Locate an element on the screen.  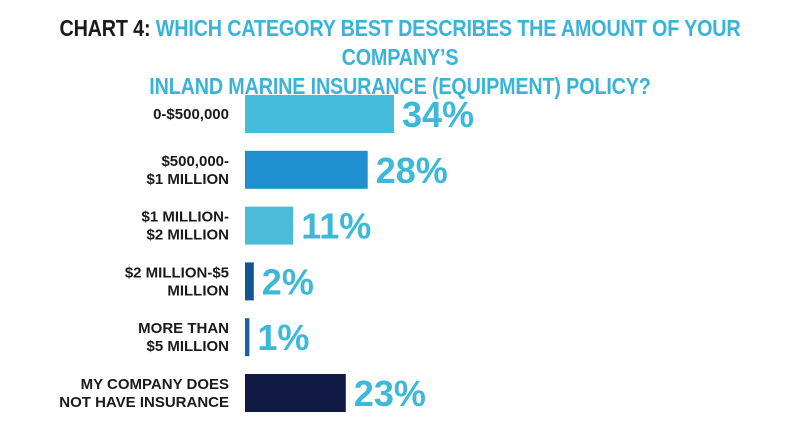
category-label-0: 0-$500,000 is located at coordinates (191, 114).